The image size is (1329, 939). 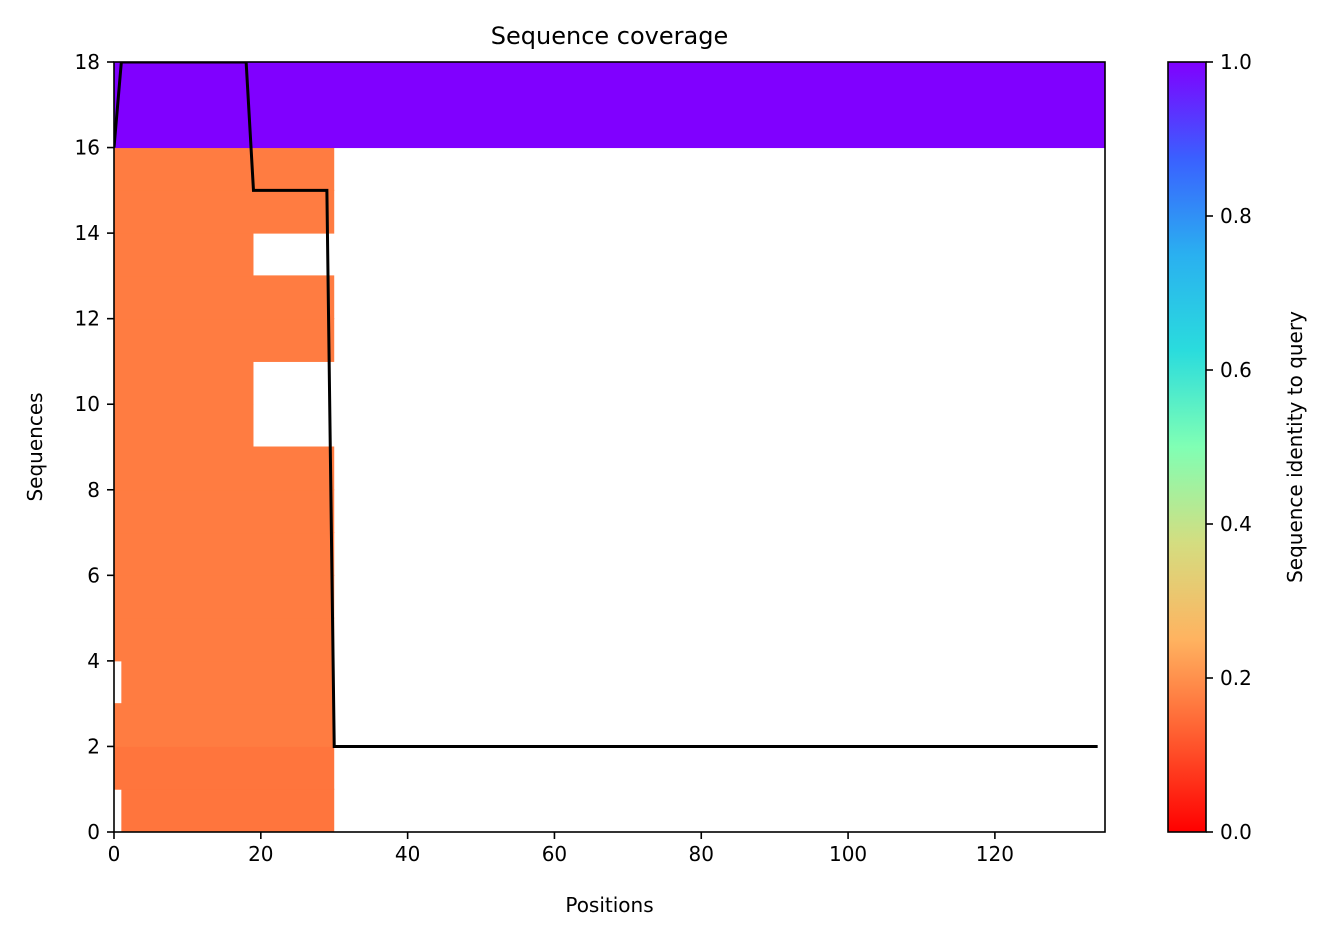 What do you see at coordinates (114, 854) in the screenshot?
I see `x-tick-label: 0` at bounding box center [114, 854].